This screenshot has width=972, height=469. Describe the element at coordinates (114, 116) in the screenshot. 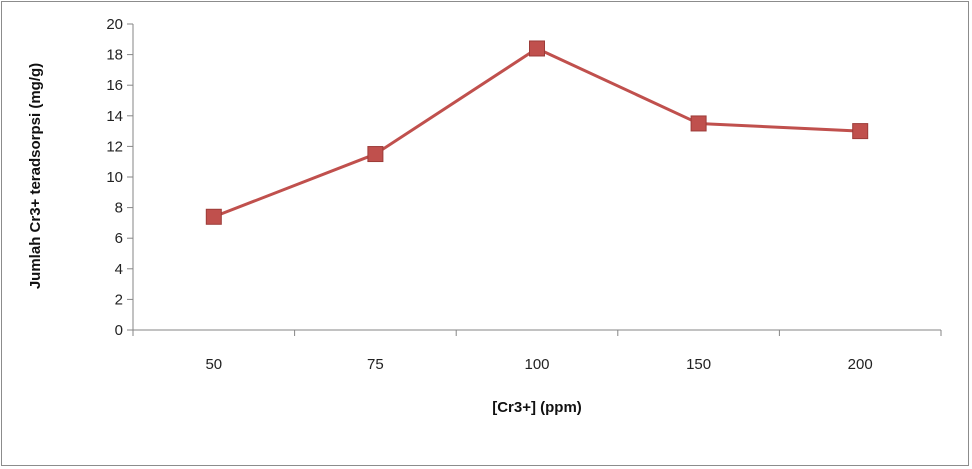

I see `y-tick-label: 14` at that location.